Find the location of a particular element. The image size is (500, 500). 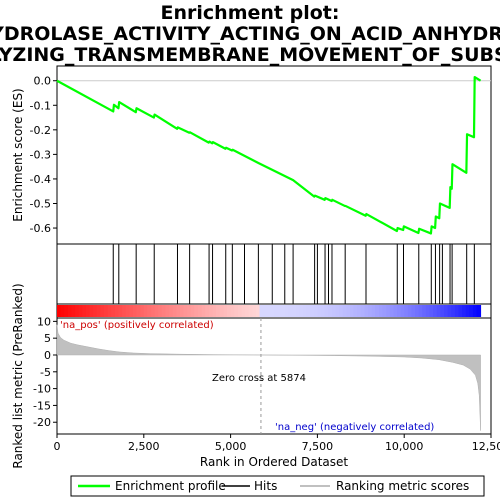

x-tick-label: 7,500 is located at coordinates (318, 446).